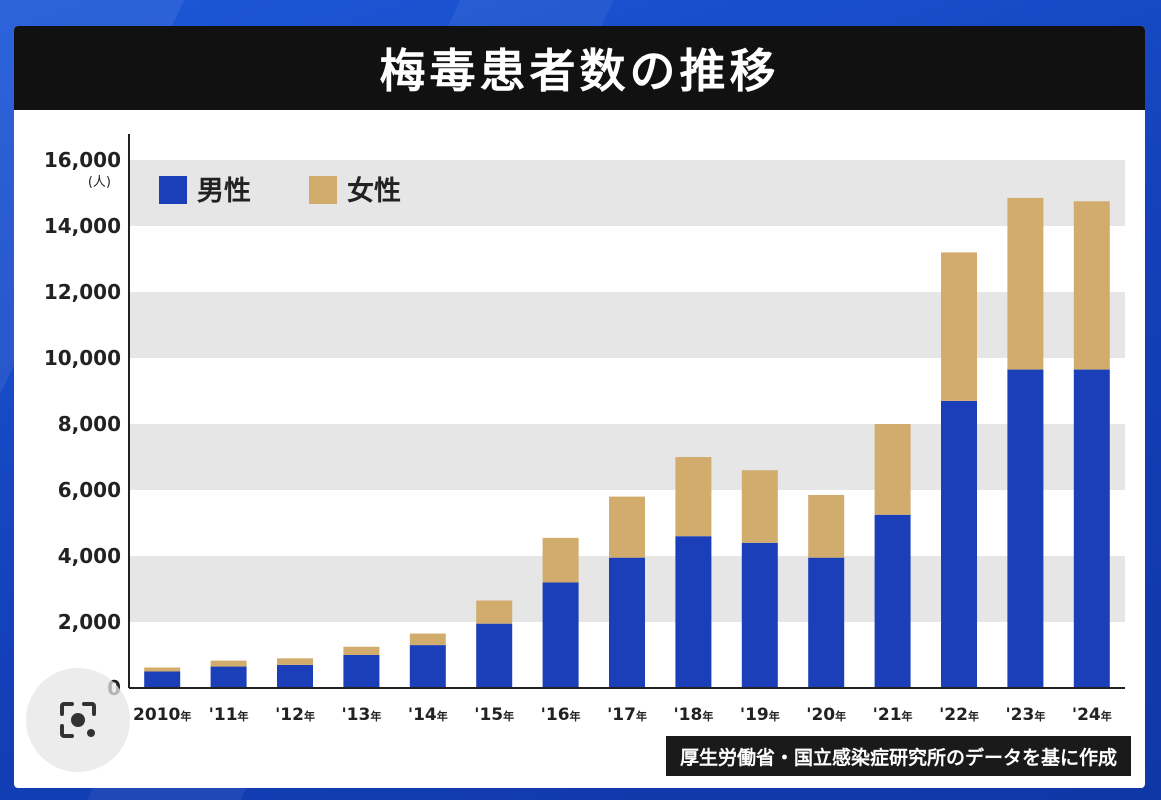  What do you see at coordinates (89, 490) in the screenshot?
I see `y-tick-label: 6,000` at bounding box center [89, 490].